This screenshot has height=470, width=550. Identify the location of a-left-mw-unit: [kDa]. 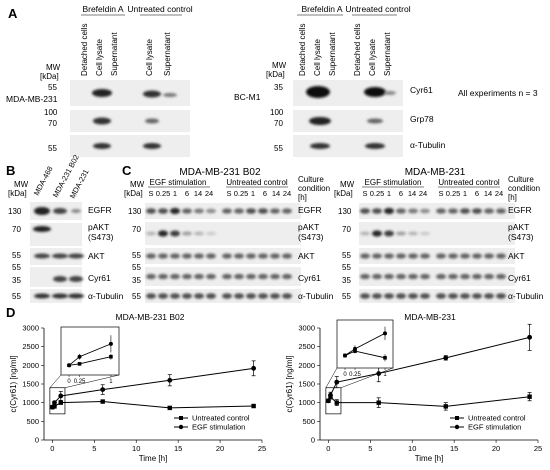
(49, 76).